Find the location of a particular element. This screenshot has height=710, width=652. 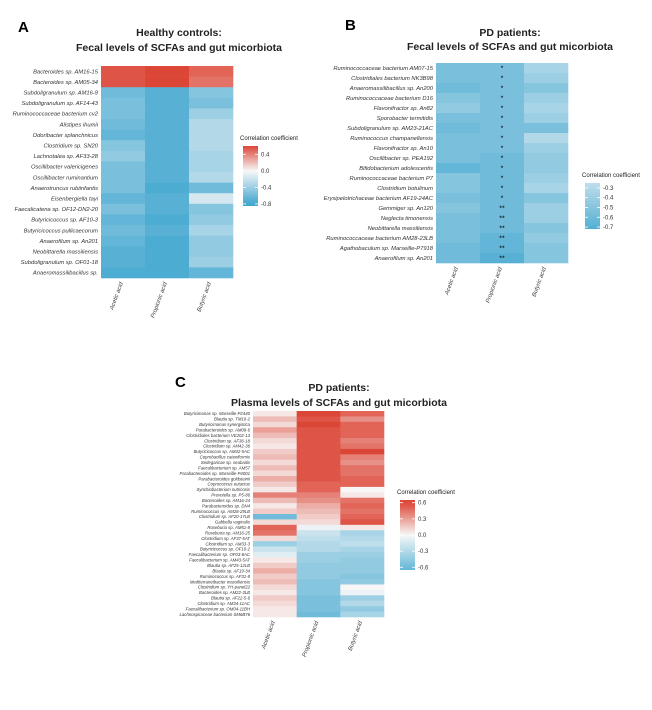

row-label: Clostridiales bacterium NK3B98 is located at coordinates (392, 79).